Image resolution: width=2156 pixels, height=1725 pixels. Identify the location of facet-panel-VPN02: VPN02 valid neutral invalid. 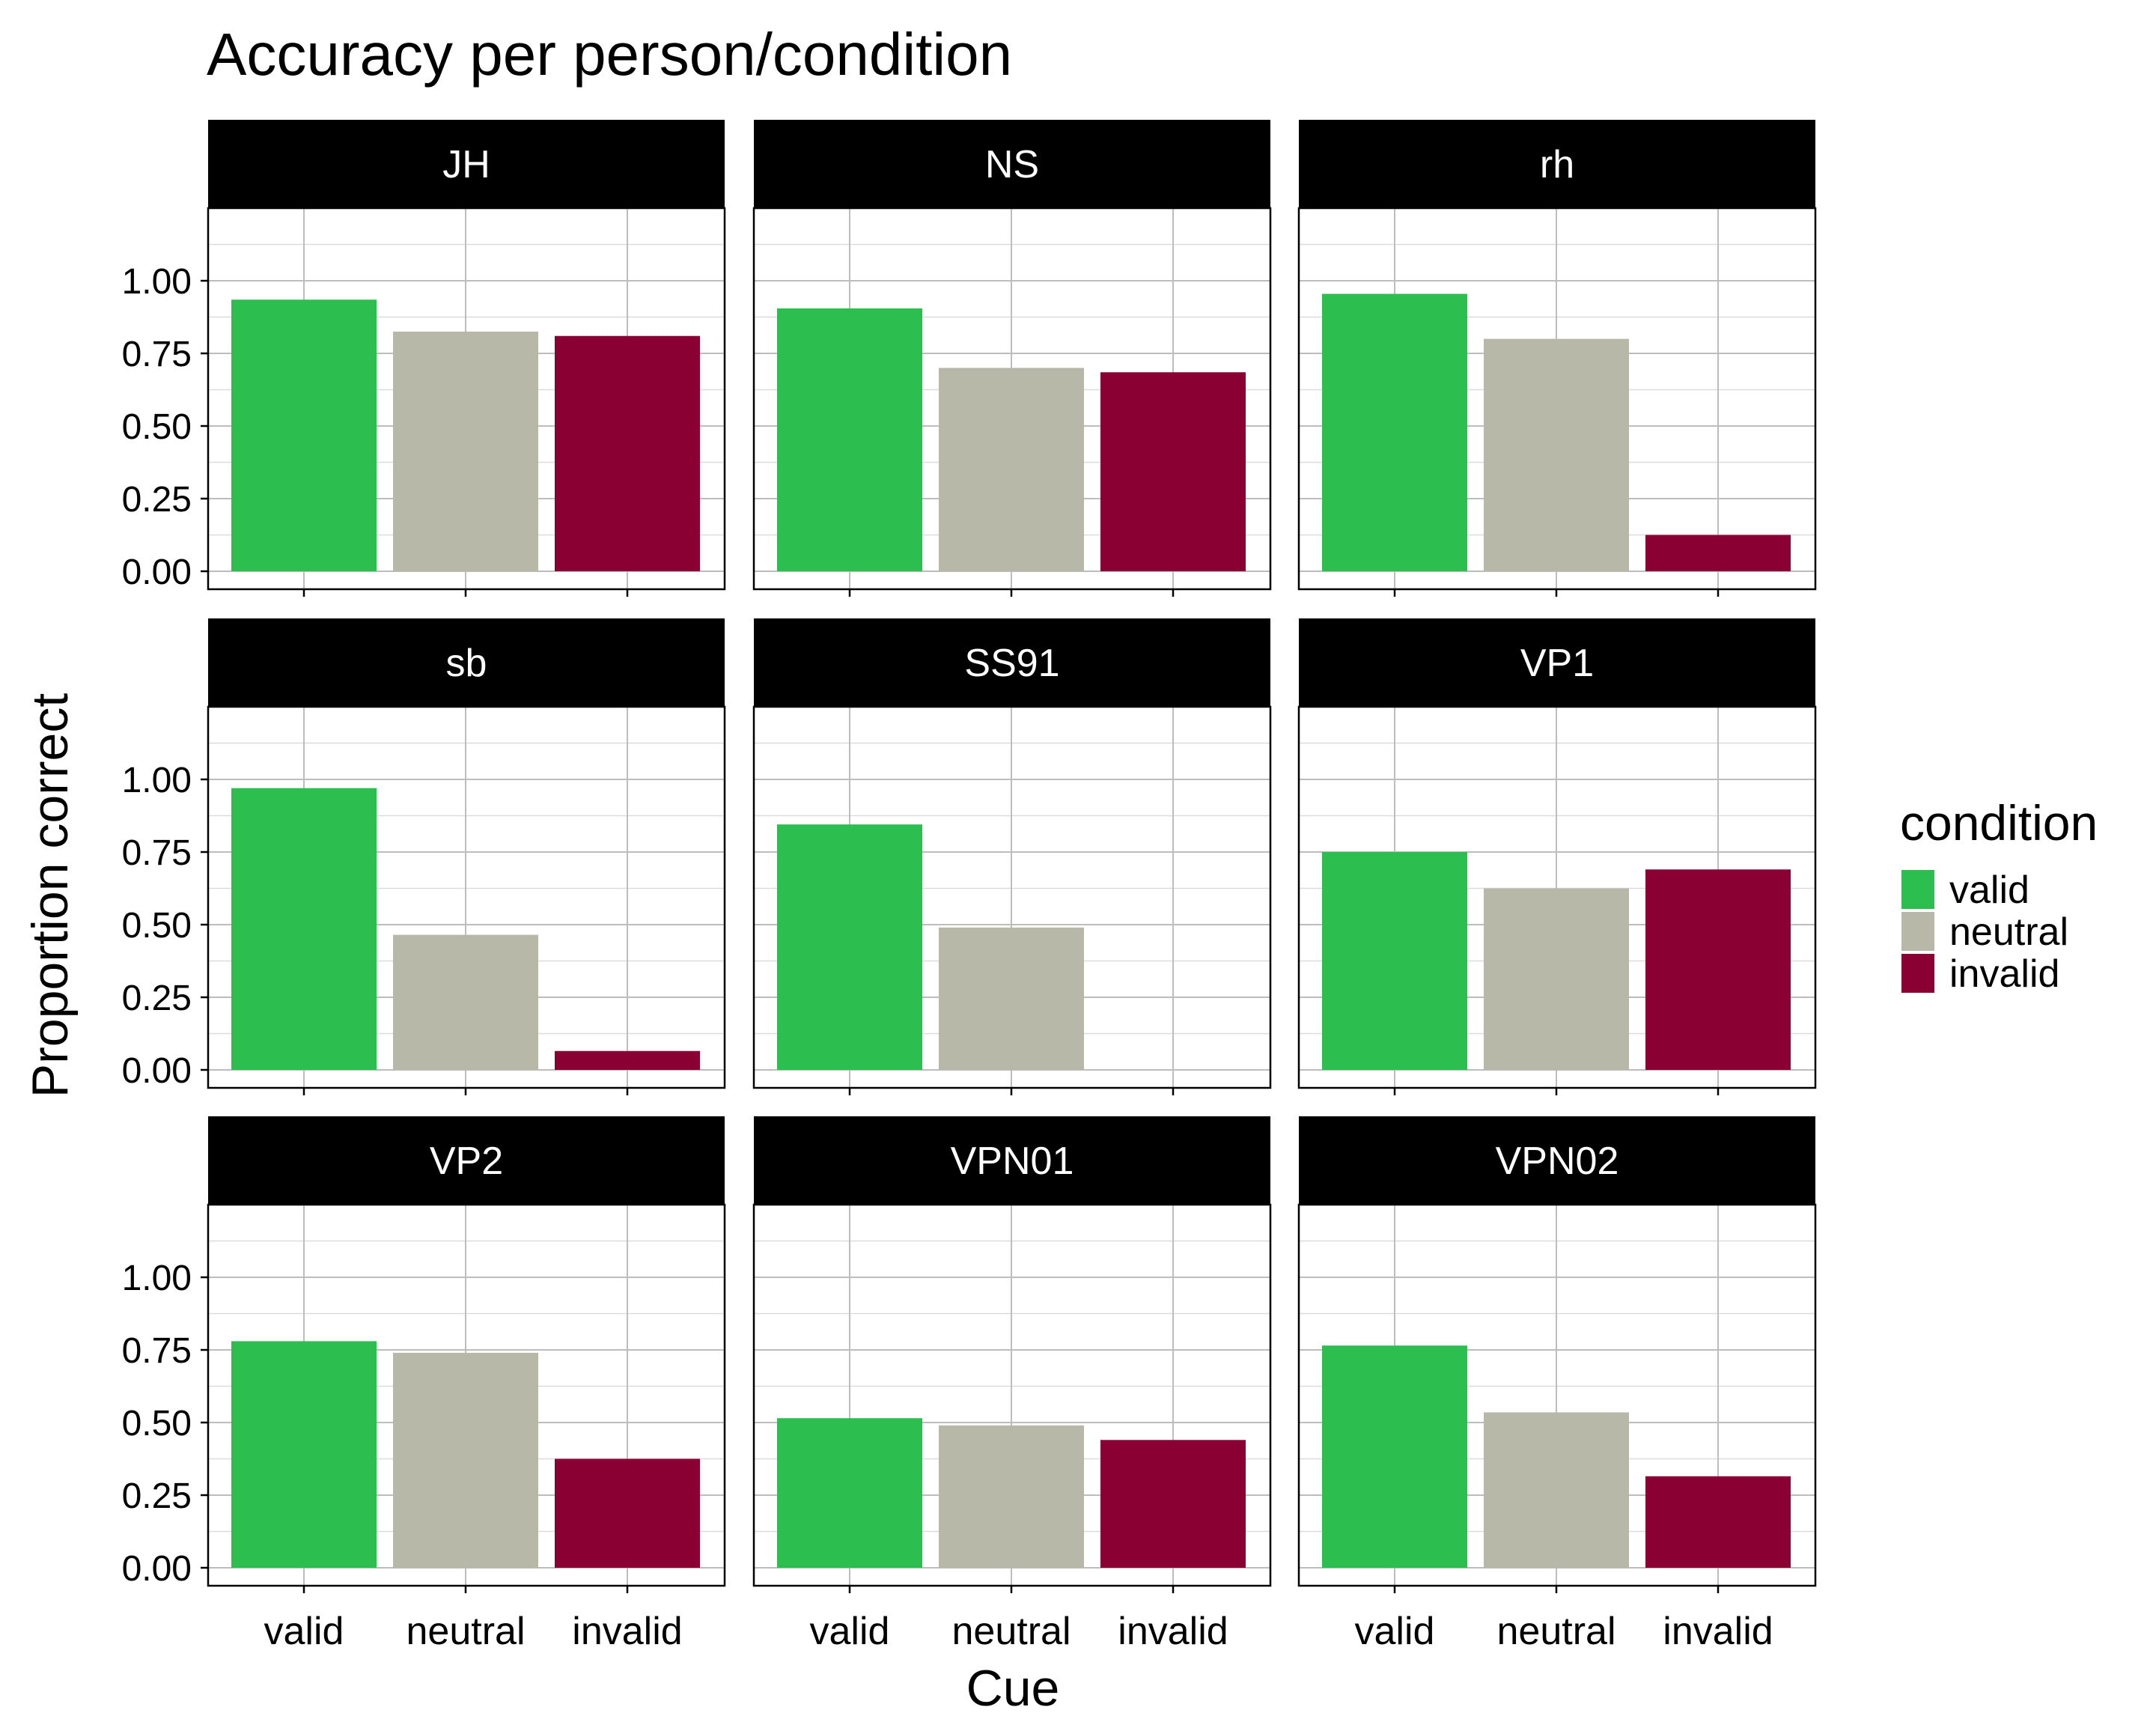
(1557, 1384).